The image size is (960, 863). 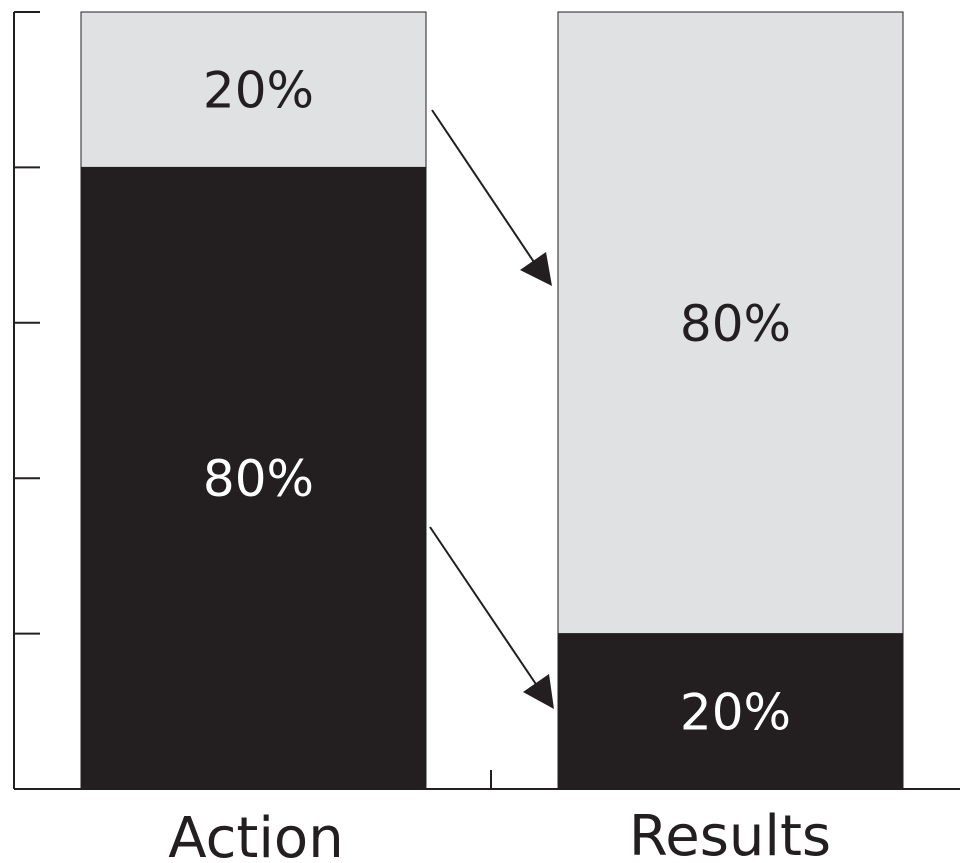 I want to click on data-label-action-1: 20%, so click(x=258, y=91).